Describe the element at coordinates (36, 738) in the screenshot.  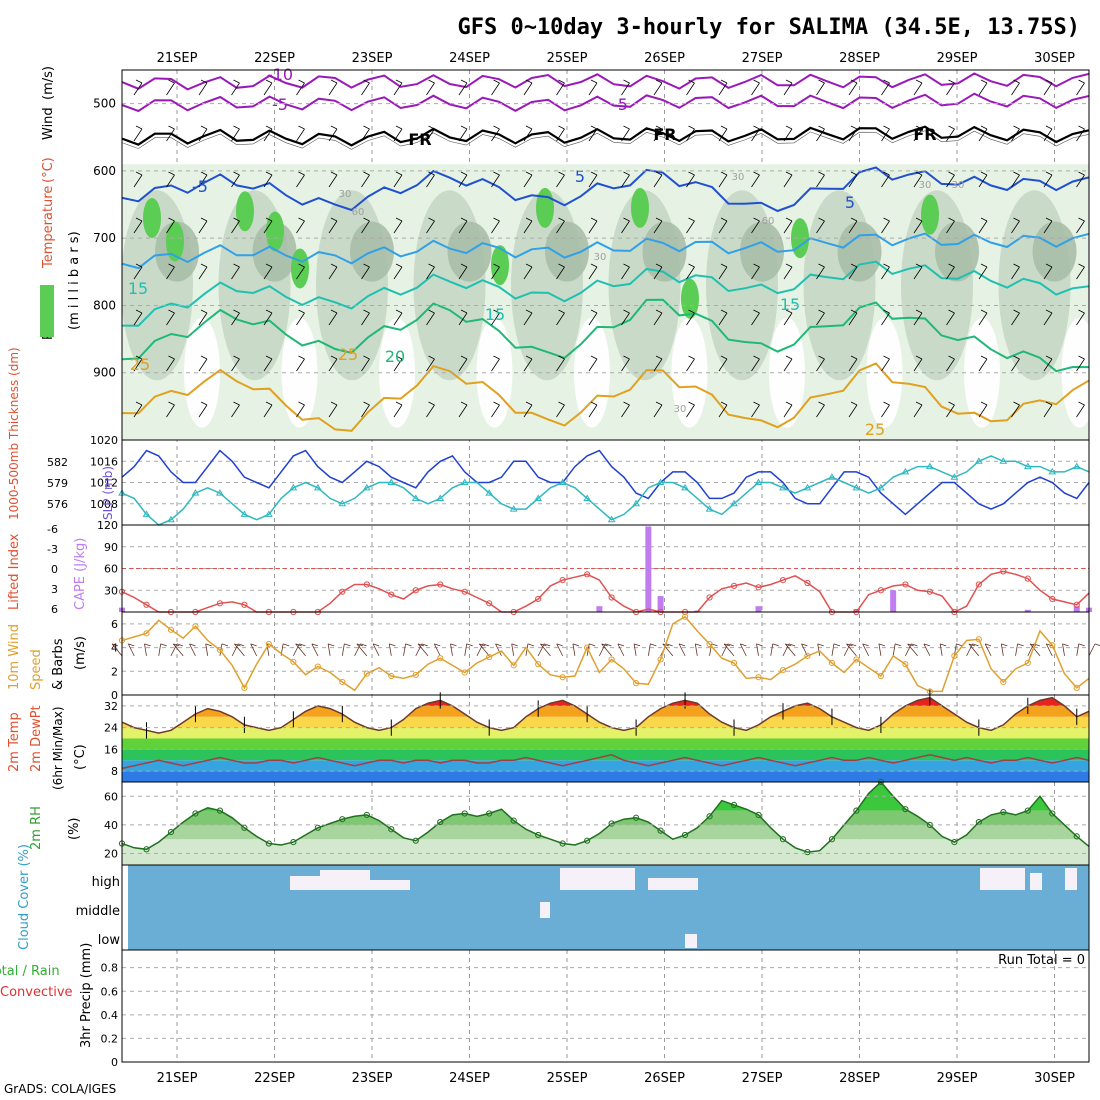
I see `ylabel-temp-b: 2m DewPt` at that location.